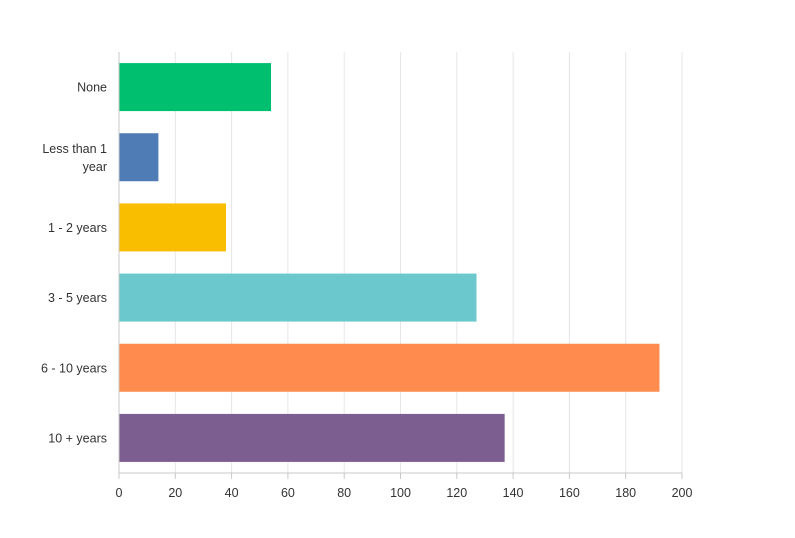 The width and height of the screenshot is (795, 538). Describe the element at coordinates (74, 368) in the screenshot. I see `category-label: 6 - 10 years` at that location.